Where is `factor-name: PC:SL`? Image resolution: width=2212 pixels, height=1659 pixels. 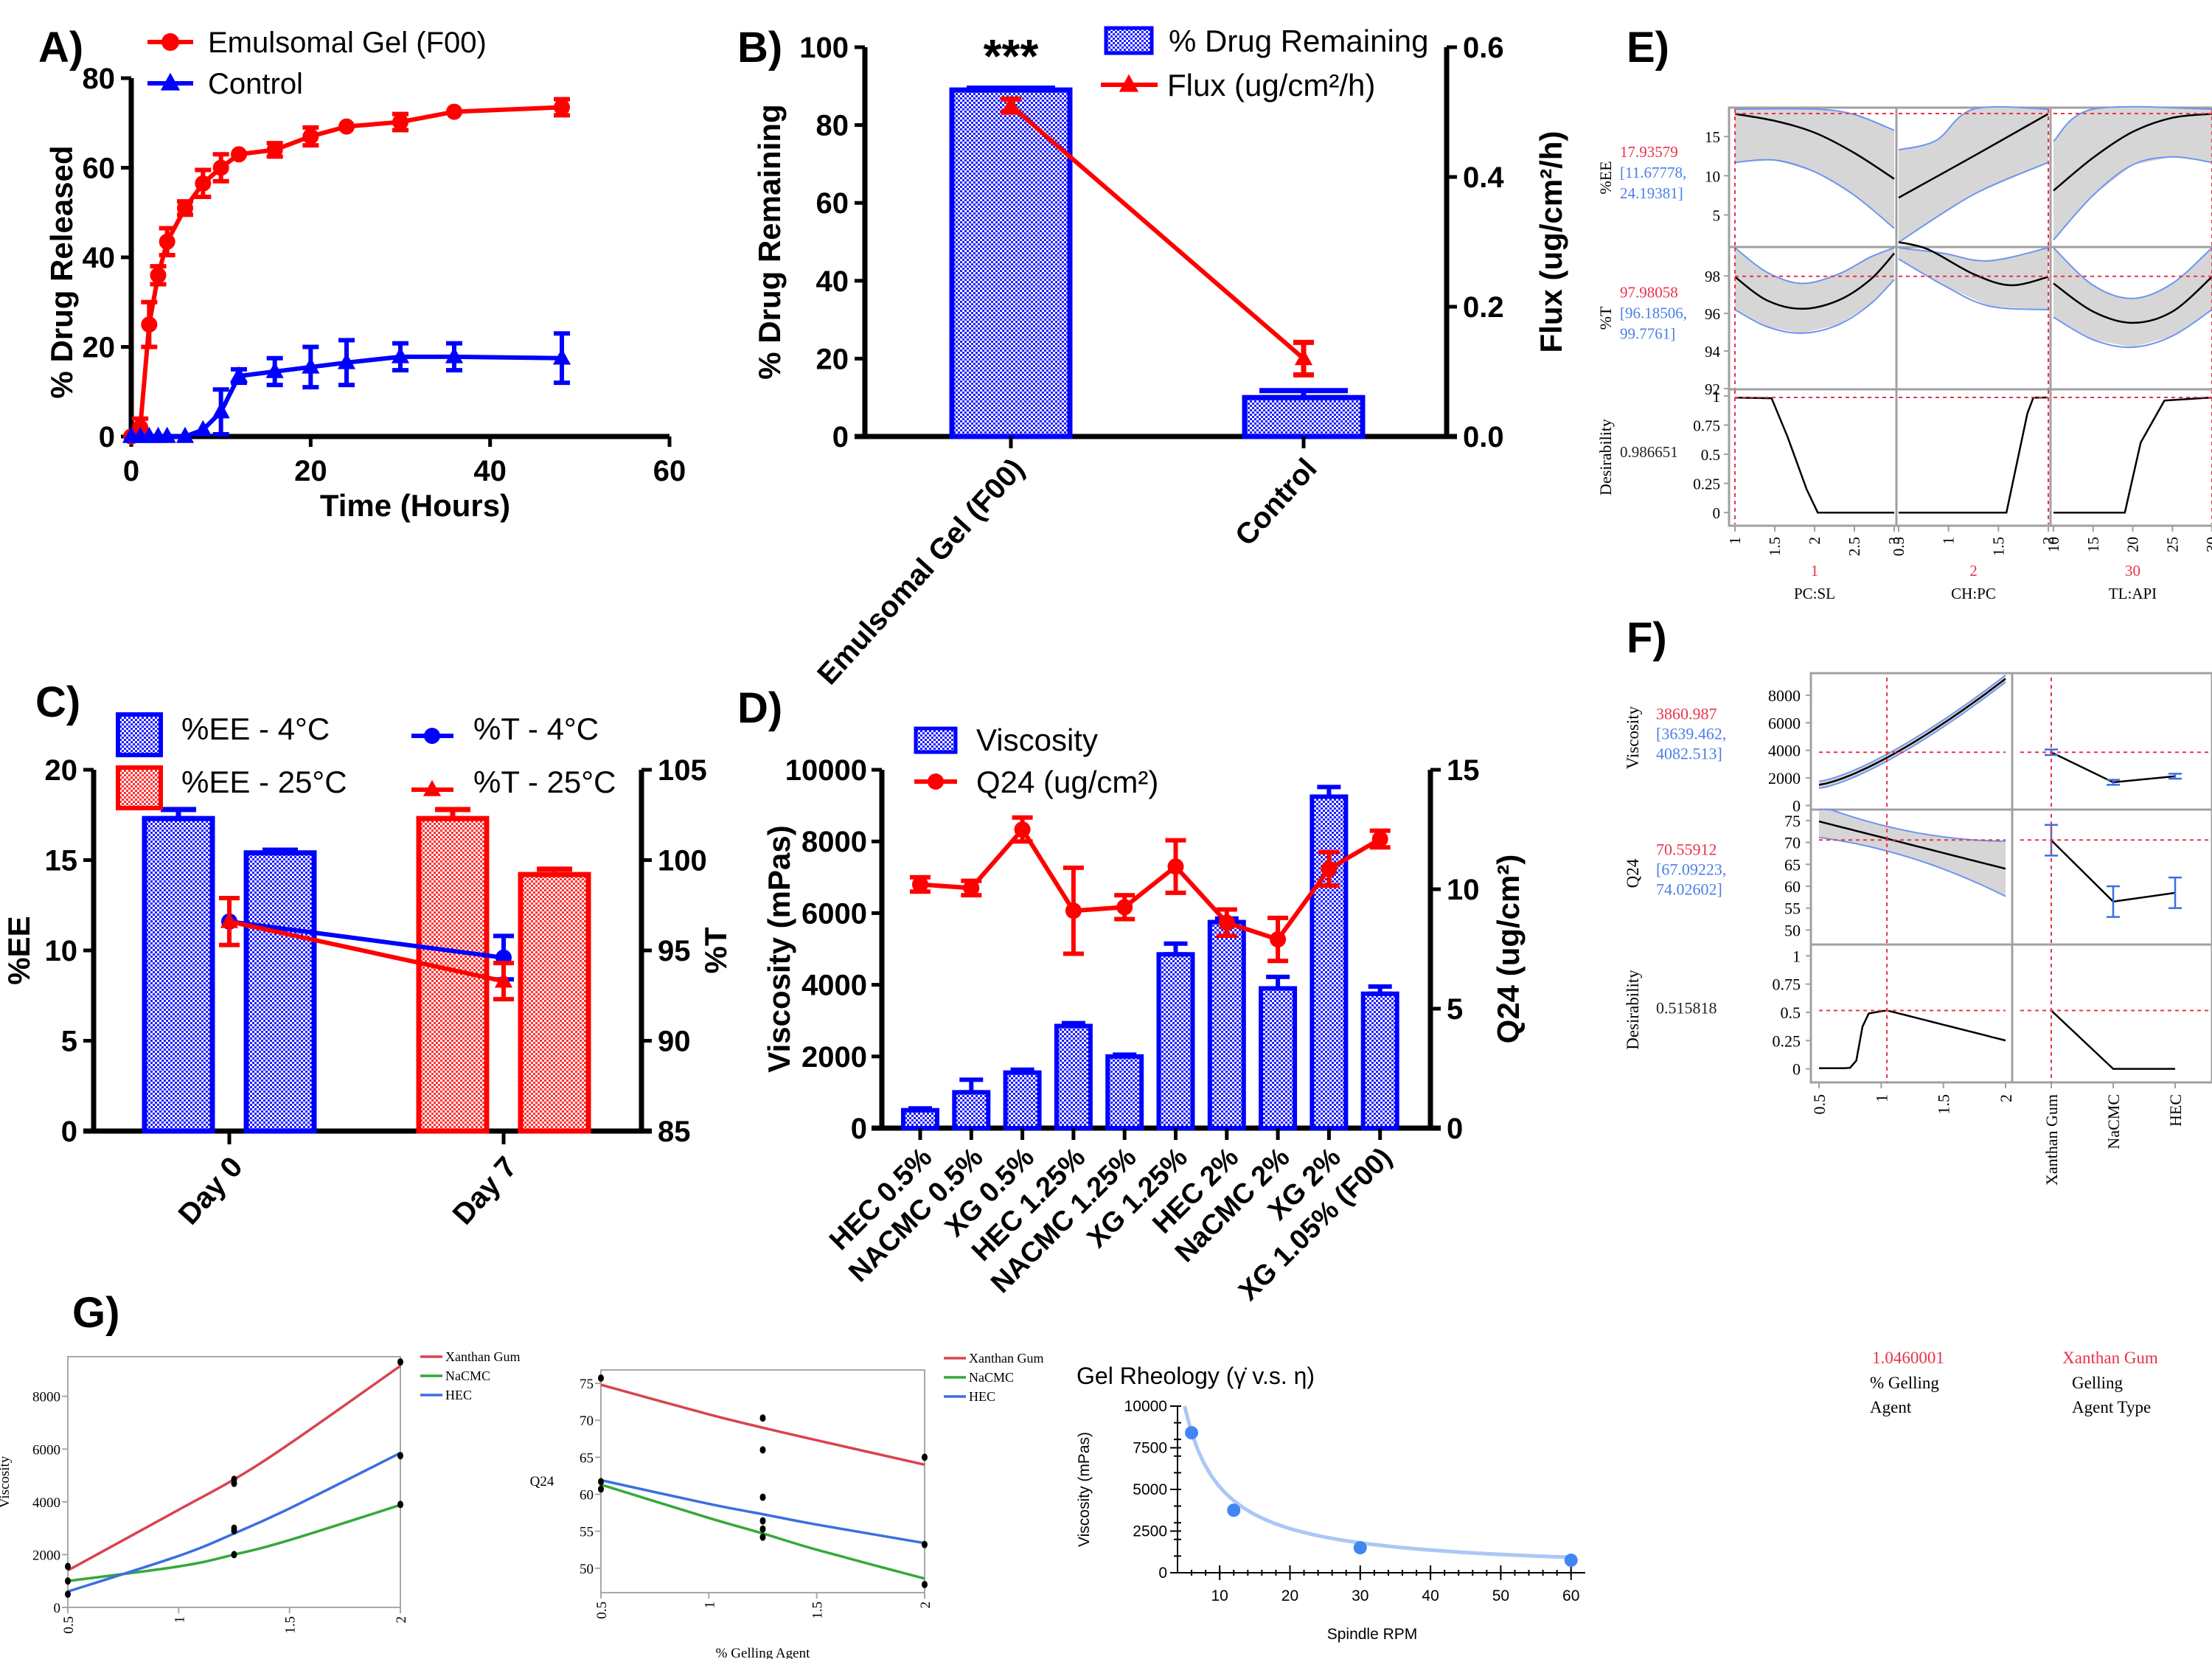 factor-name: PC:SL is located at coordinates (1814, 593).